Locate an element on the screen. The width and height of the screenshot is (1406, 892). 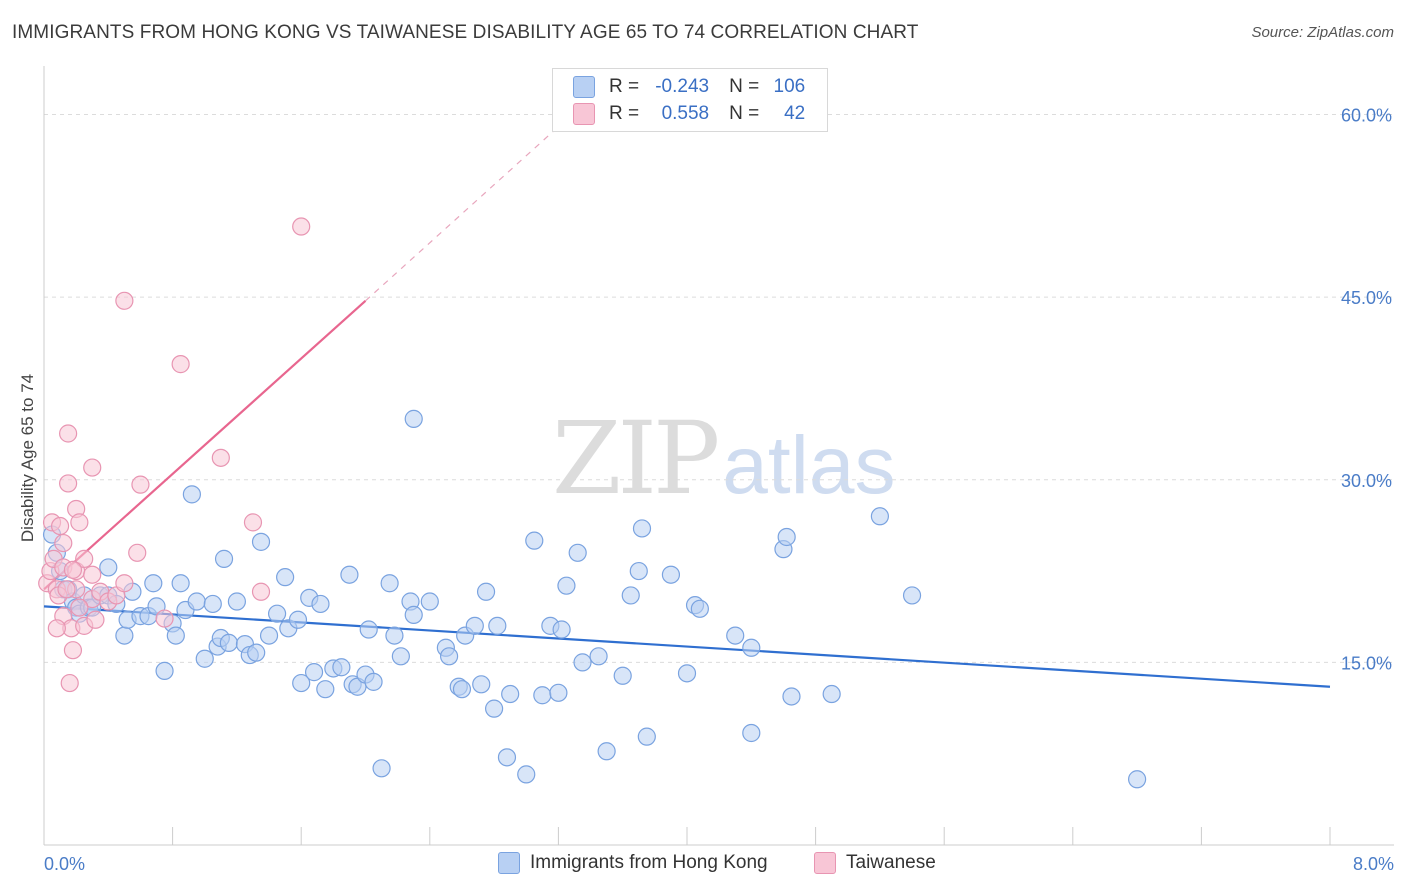
legend-item-taiwanese: Taiwanese is located at coordinates (875, 863).